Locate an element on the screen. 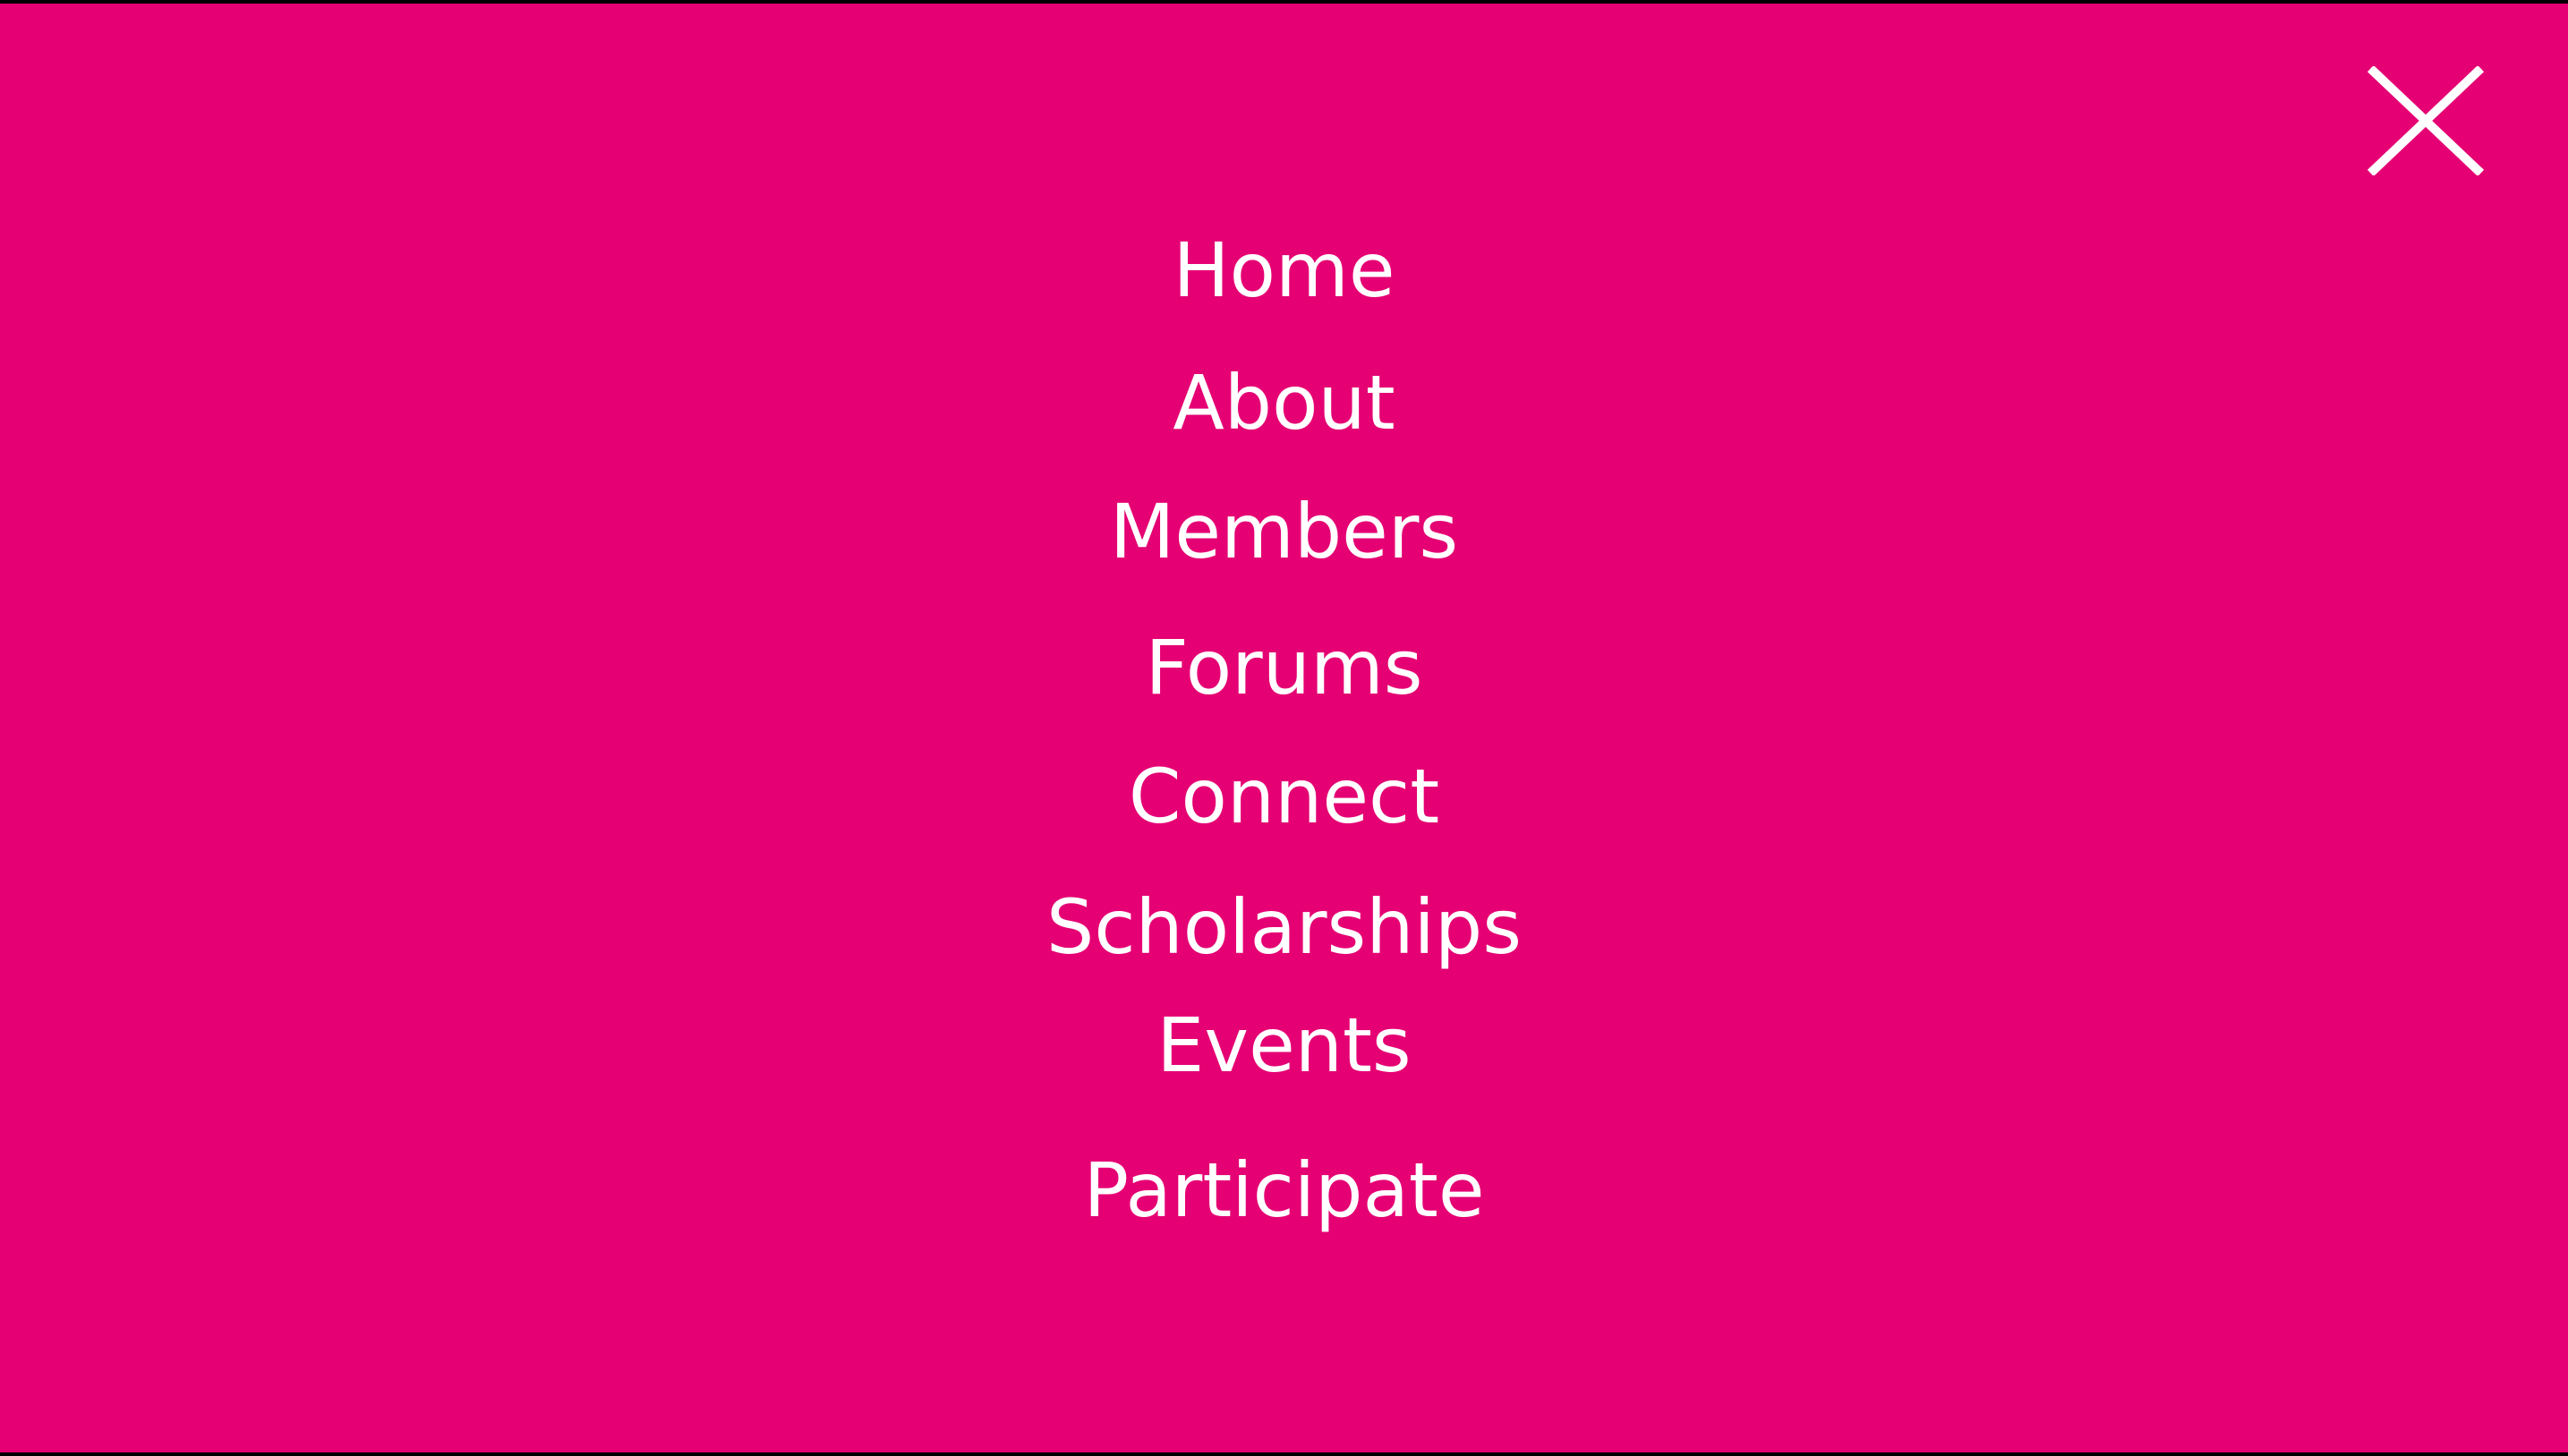 This screenshot has height=1456, width=2568. menu-item-members: Members is located at coordinates (1284, 531).